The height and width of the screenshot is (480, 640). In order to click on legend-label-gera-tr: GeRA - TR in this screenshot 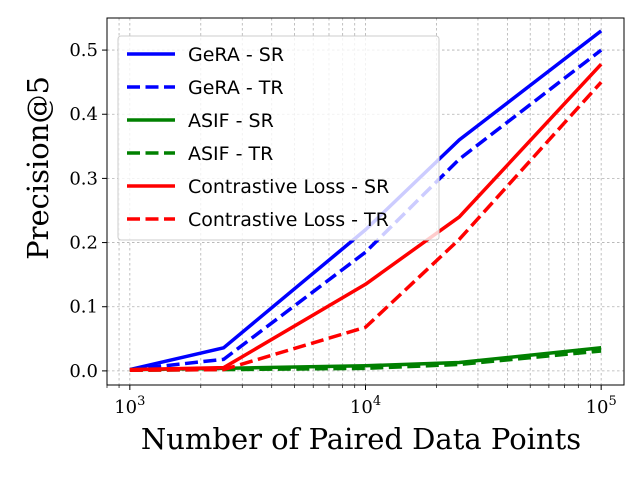, I will do `click(236, 88)`.